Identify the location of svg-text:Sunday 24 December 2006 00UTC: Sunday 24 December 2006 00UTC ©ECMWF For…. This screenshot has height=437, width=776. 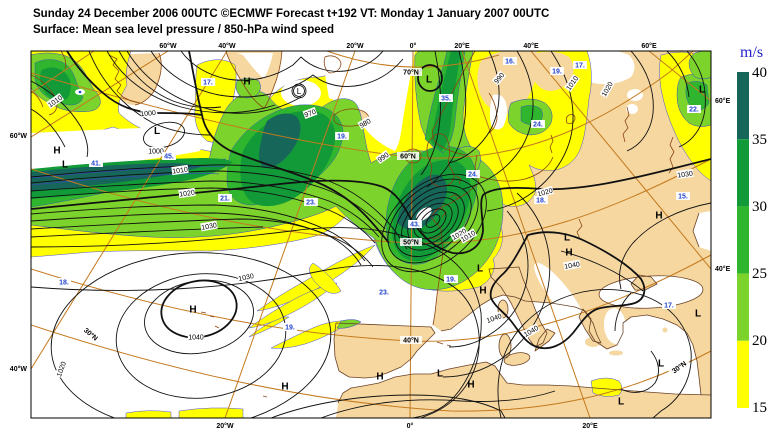
(291, 14).